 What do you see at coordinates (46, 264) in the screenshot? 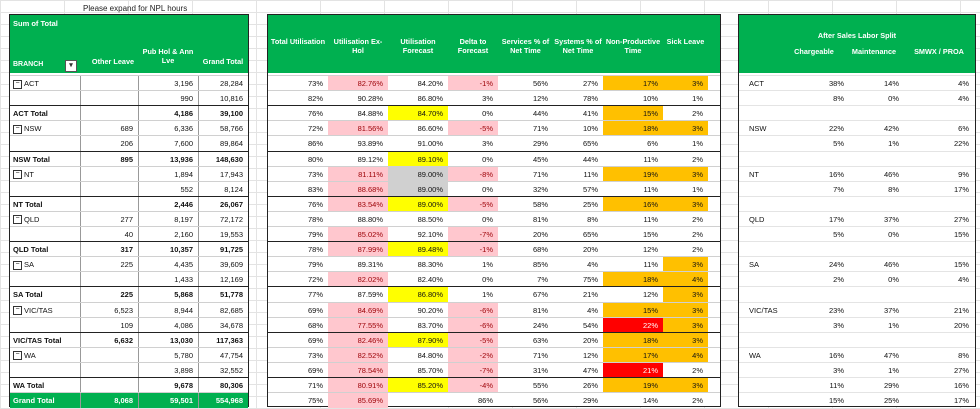
I see `row-label: − SA` at bounding box center [46, 264].